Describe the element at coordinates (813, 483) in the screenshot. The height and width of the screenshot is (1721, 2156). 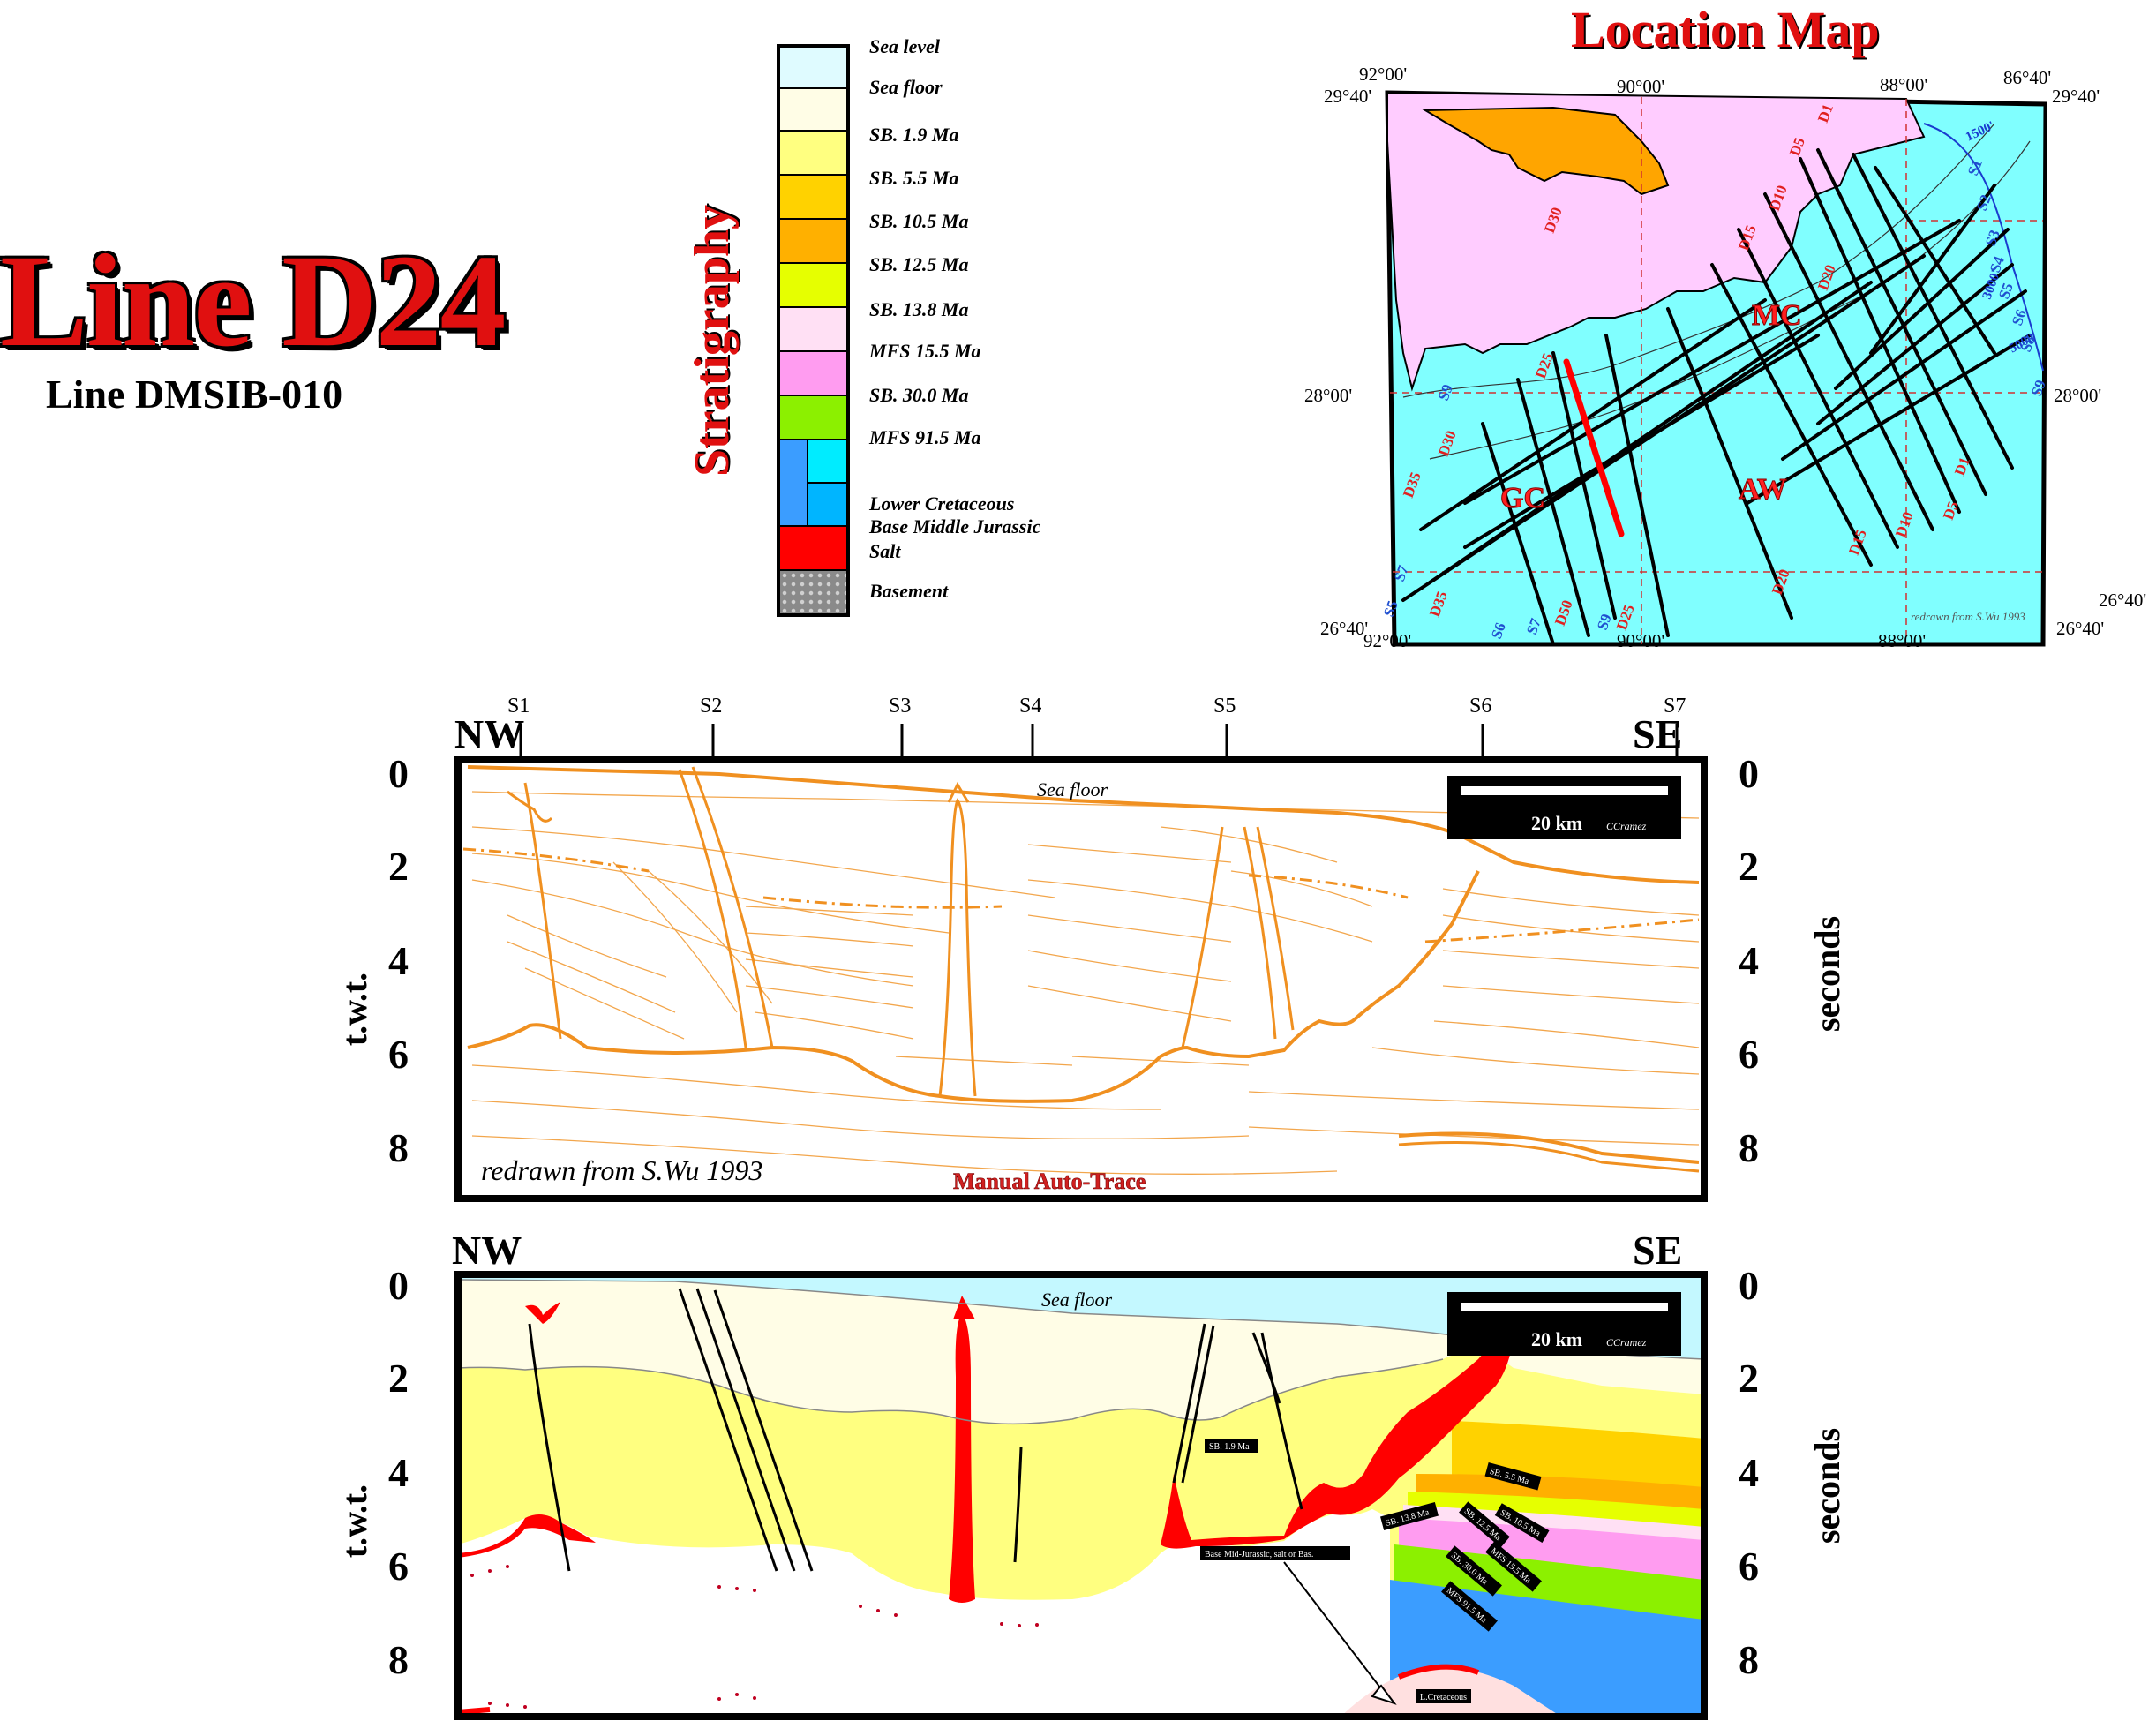
I see `legend-swatch-cretaceous` at that location.